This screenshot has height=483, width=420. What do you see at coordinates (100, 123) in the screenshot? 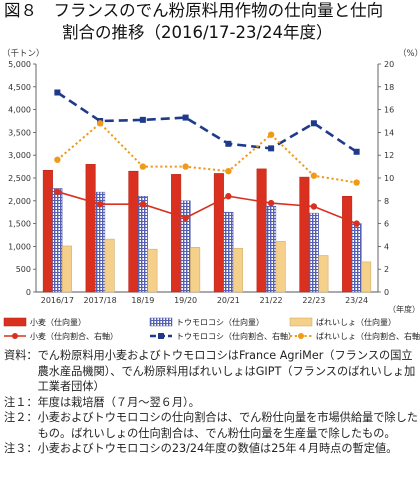
I see `point-6-2017/18` at bounding box center [100, 123].